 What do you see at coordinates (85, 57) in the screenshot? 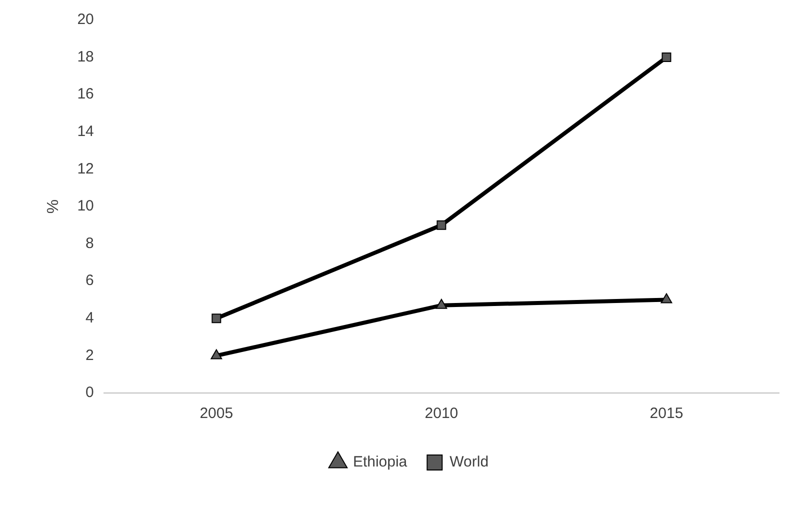
I see `y-tick-label: 18` at bounding box center [85, 57].